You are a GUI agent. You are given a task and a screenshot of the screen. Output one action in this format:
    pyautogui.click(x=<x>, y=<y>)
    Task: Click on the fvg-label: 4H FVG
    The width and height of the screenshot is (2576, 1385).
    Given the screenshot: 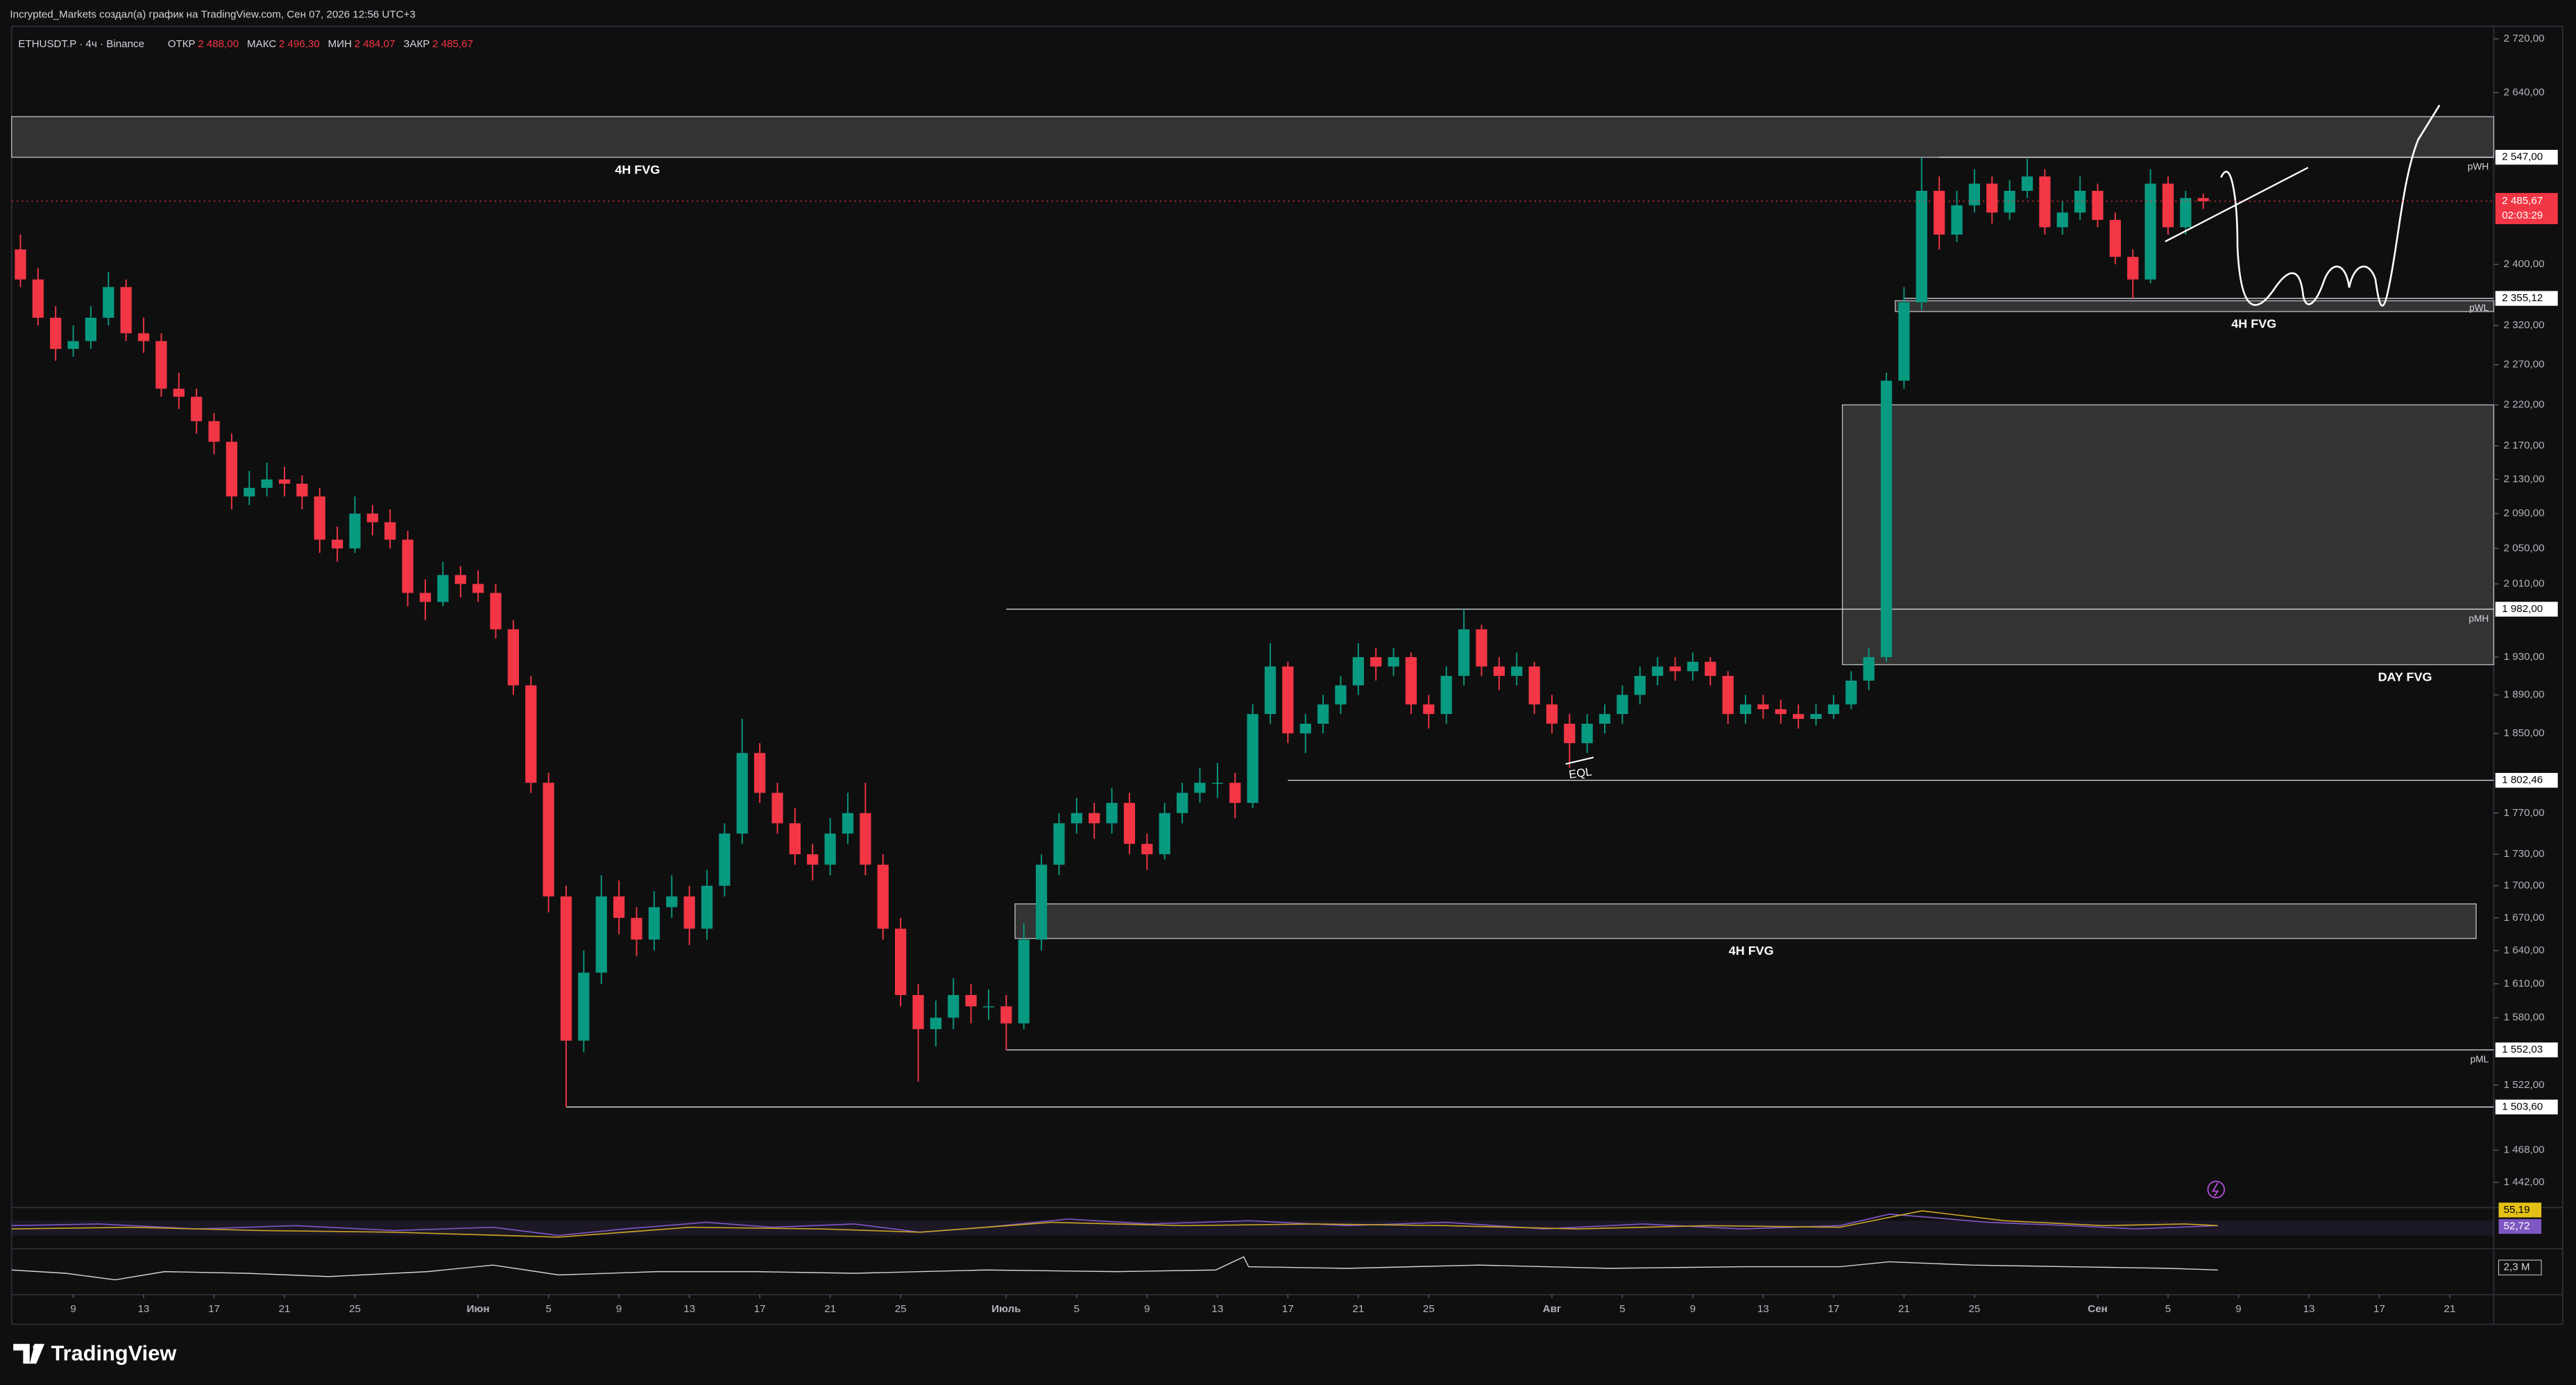 What is the action you would take?
    pyautogui.click(x=637, y=169)
    